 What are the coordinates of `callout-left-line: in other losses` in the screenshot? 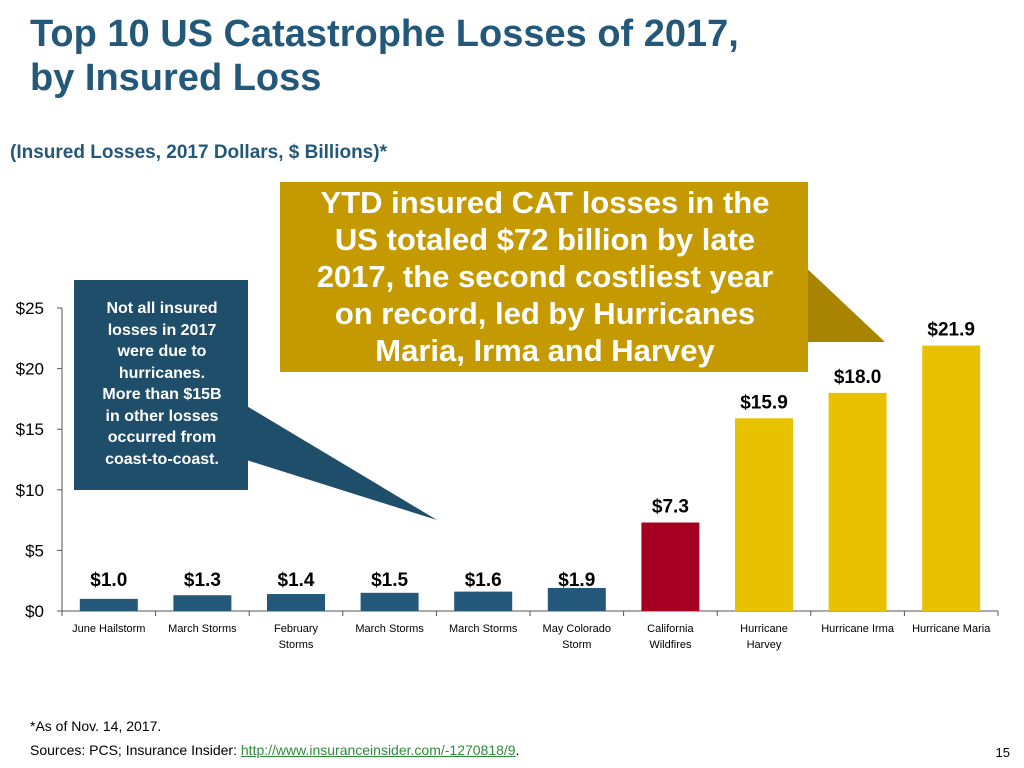 It's located at (162, 416).